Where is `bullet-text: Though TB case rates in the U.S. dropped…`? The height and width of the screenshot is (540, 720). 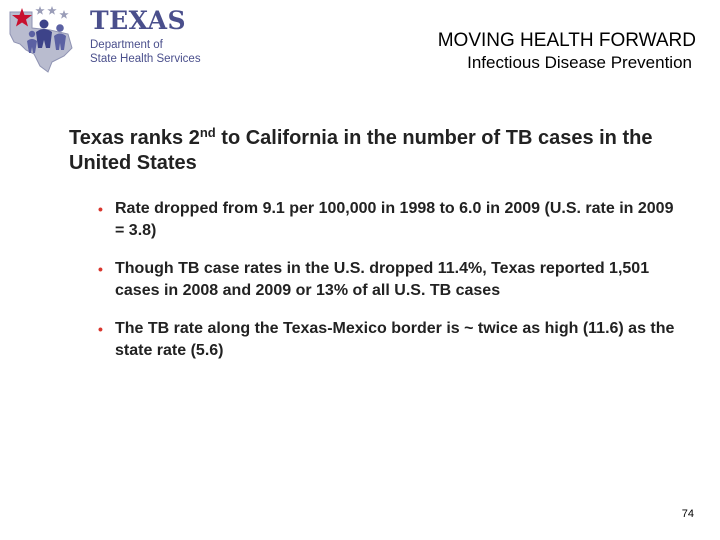
bullet-text: Though TB case rates in the U.S. dropped… is located at coordinates (382, 279).